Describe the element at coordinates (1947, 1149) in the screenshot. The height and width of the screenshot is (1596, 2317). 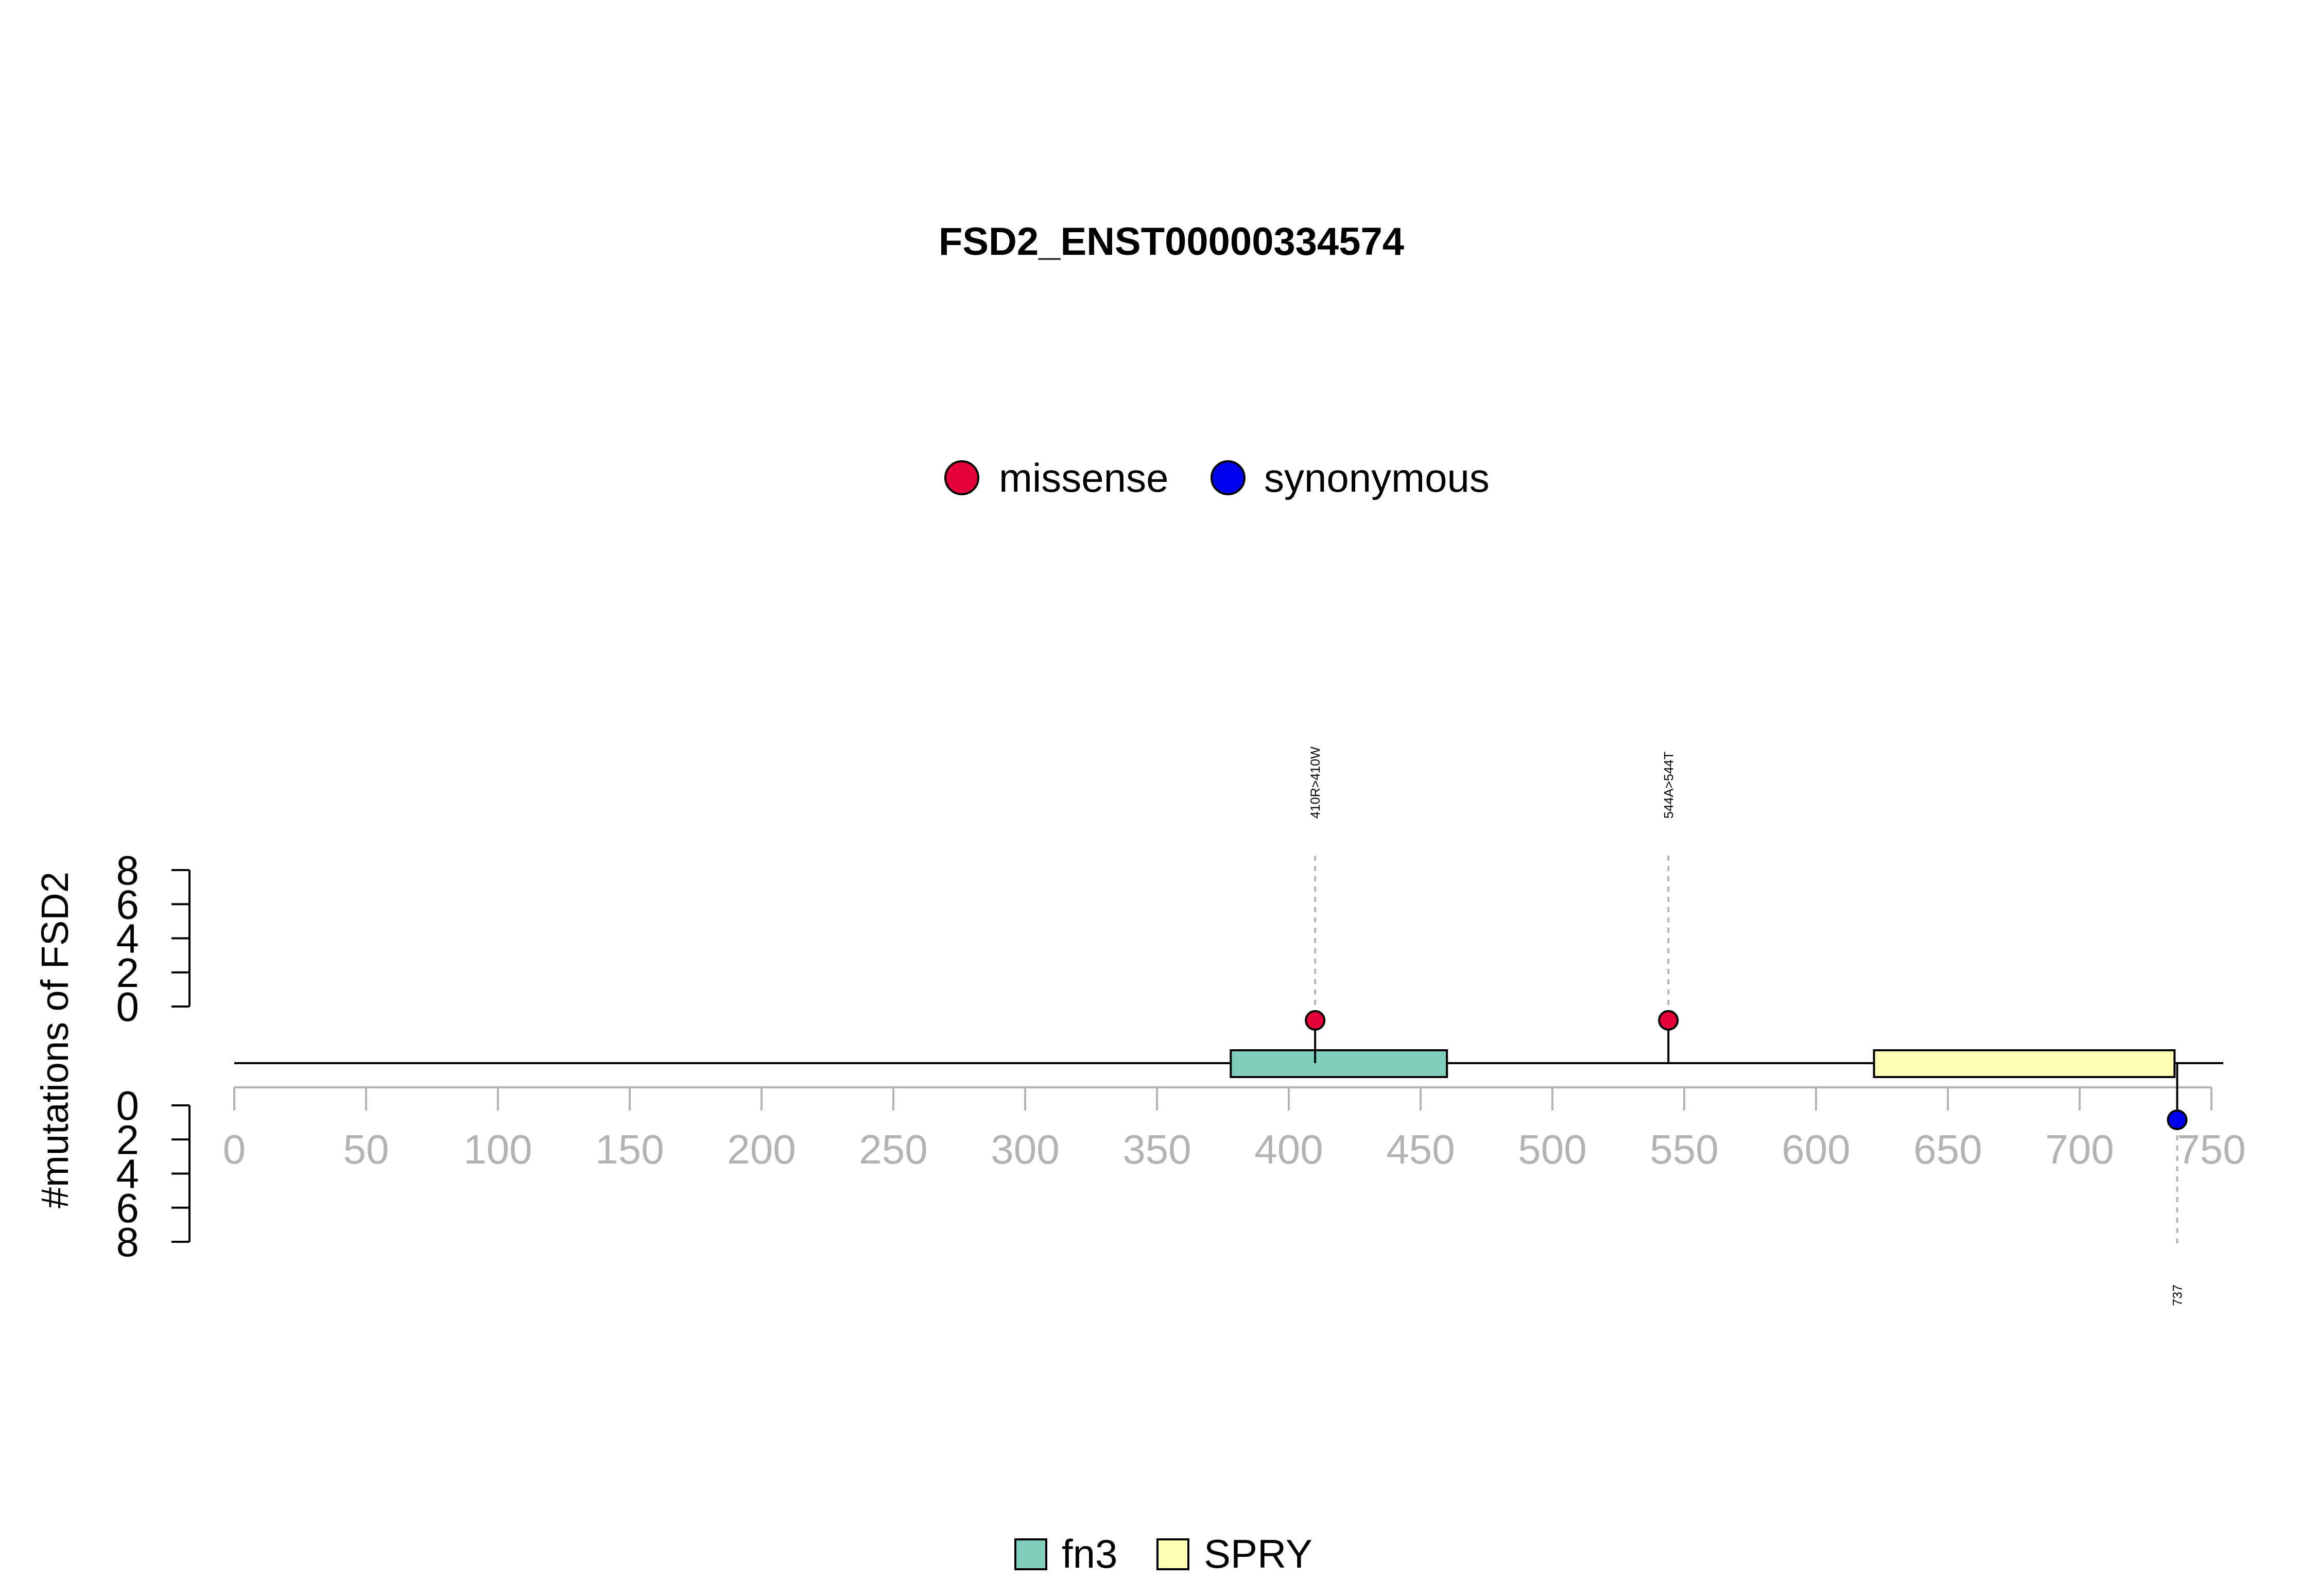
I see `x-tick-label-650: 650` at that location.